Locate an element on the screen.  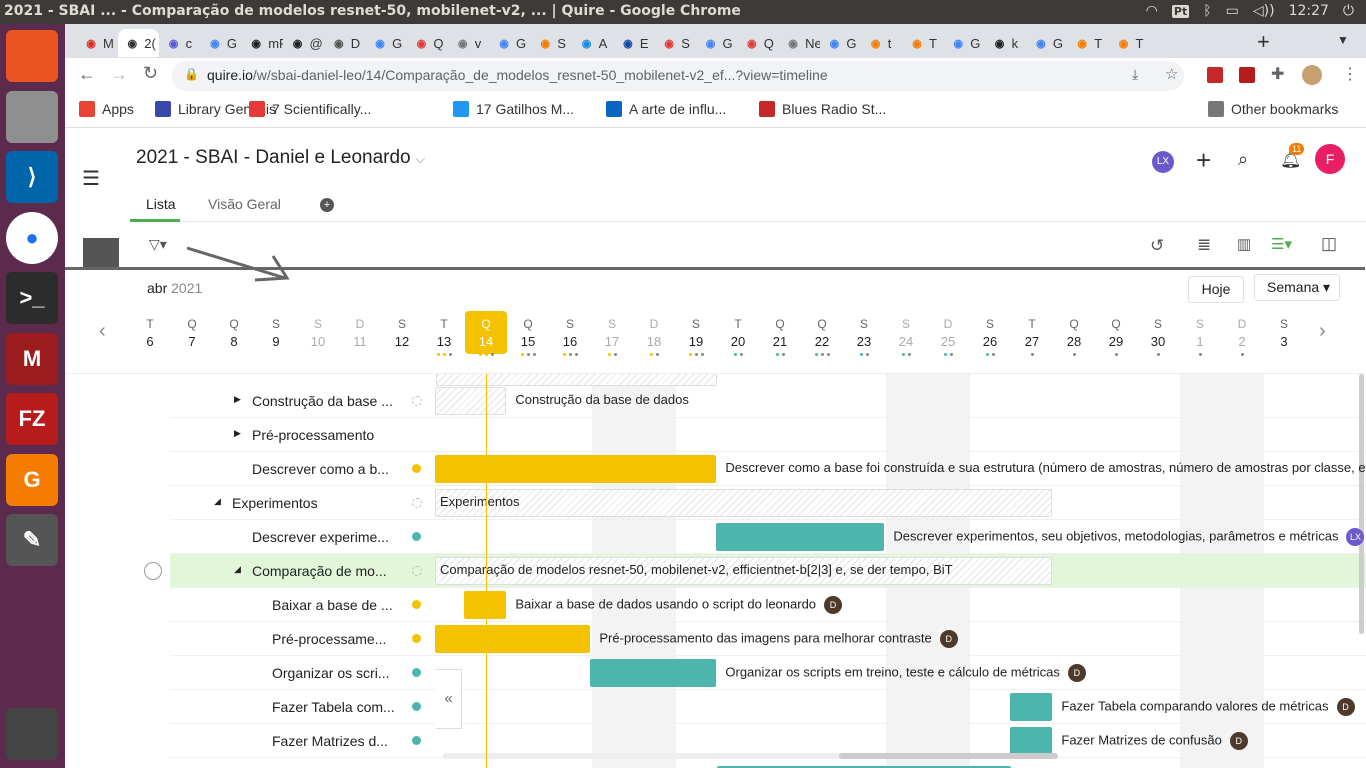
task-name: Experimentos is located at coordinates (275, 503).